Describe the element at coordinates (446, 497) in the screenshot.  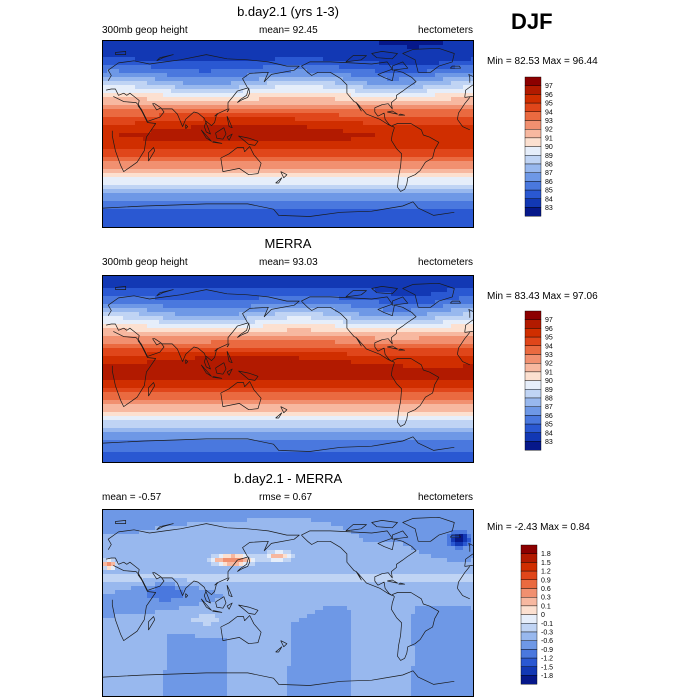
I see `panel-diff-units-label: hectometers` at that location.